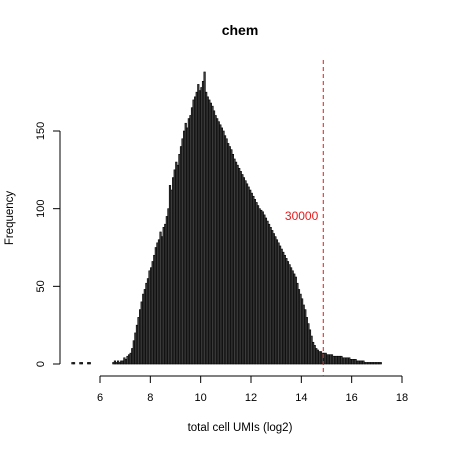 The image size is (450, 450). Describe the element at coordinates (302, 216) in the screenshot. I see `threshold-label: 30000` at that location.